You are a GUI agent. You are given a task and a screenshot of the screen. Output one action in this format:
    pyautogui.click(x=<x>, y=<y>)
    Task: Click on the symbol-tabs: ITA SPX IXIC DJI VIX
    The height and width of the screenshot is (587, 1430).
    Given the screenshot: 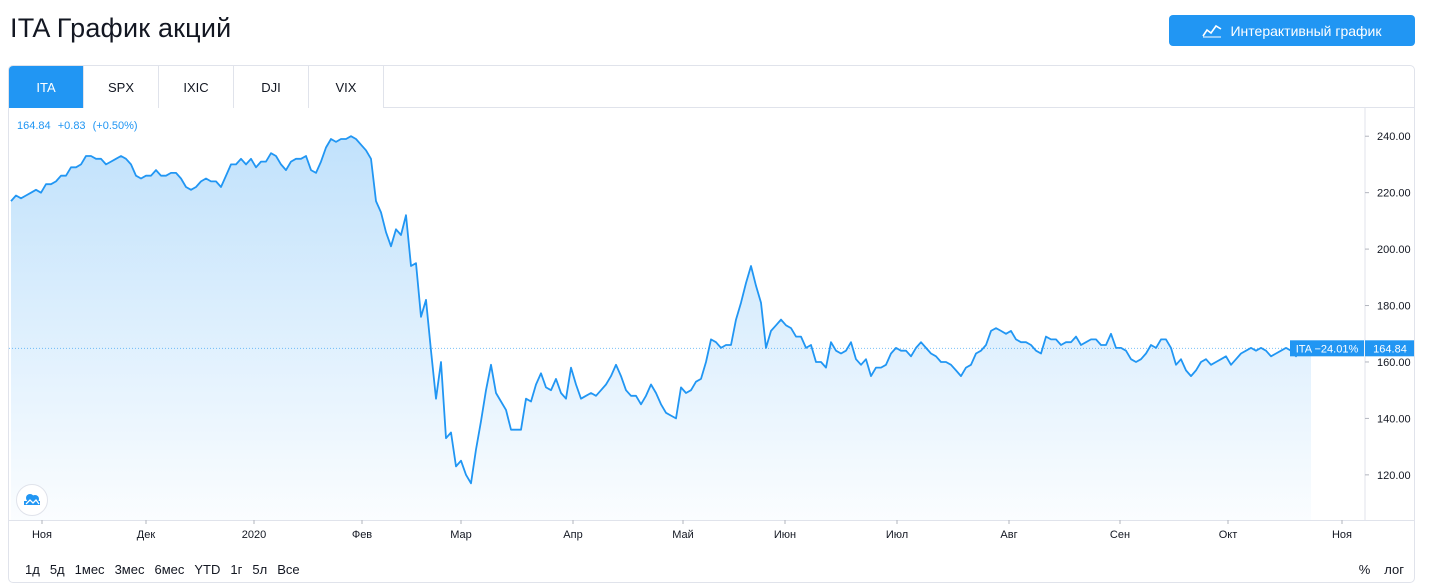 What is the action you would take?
    pyautogui.click(x=711, y=87)
    